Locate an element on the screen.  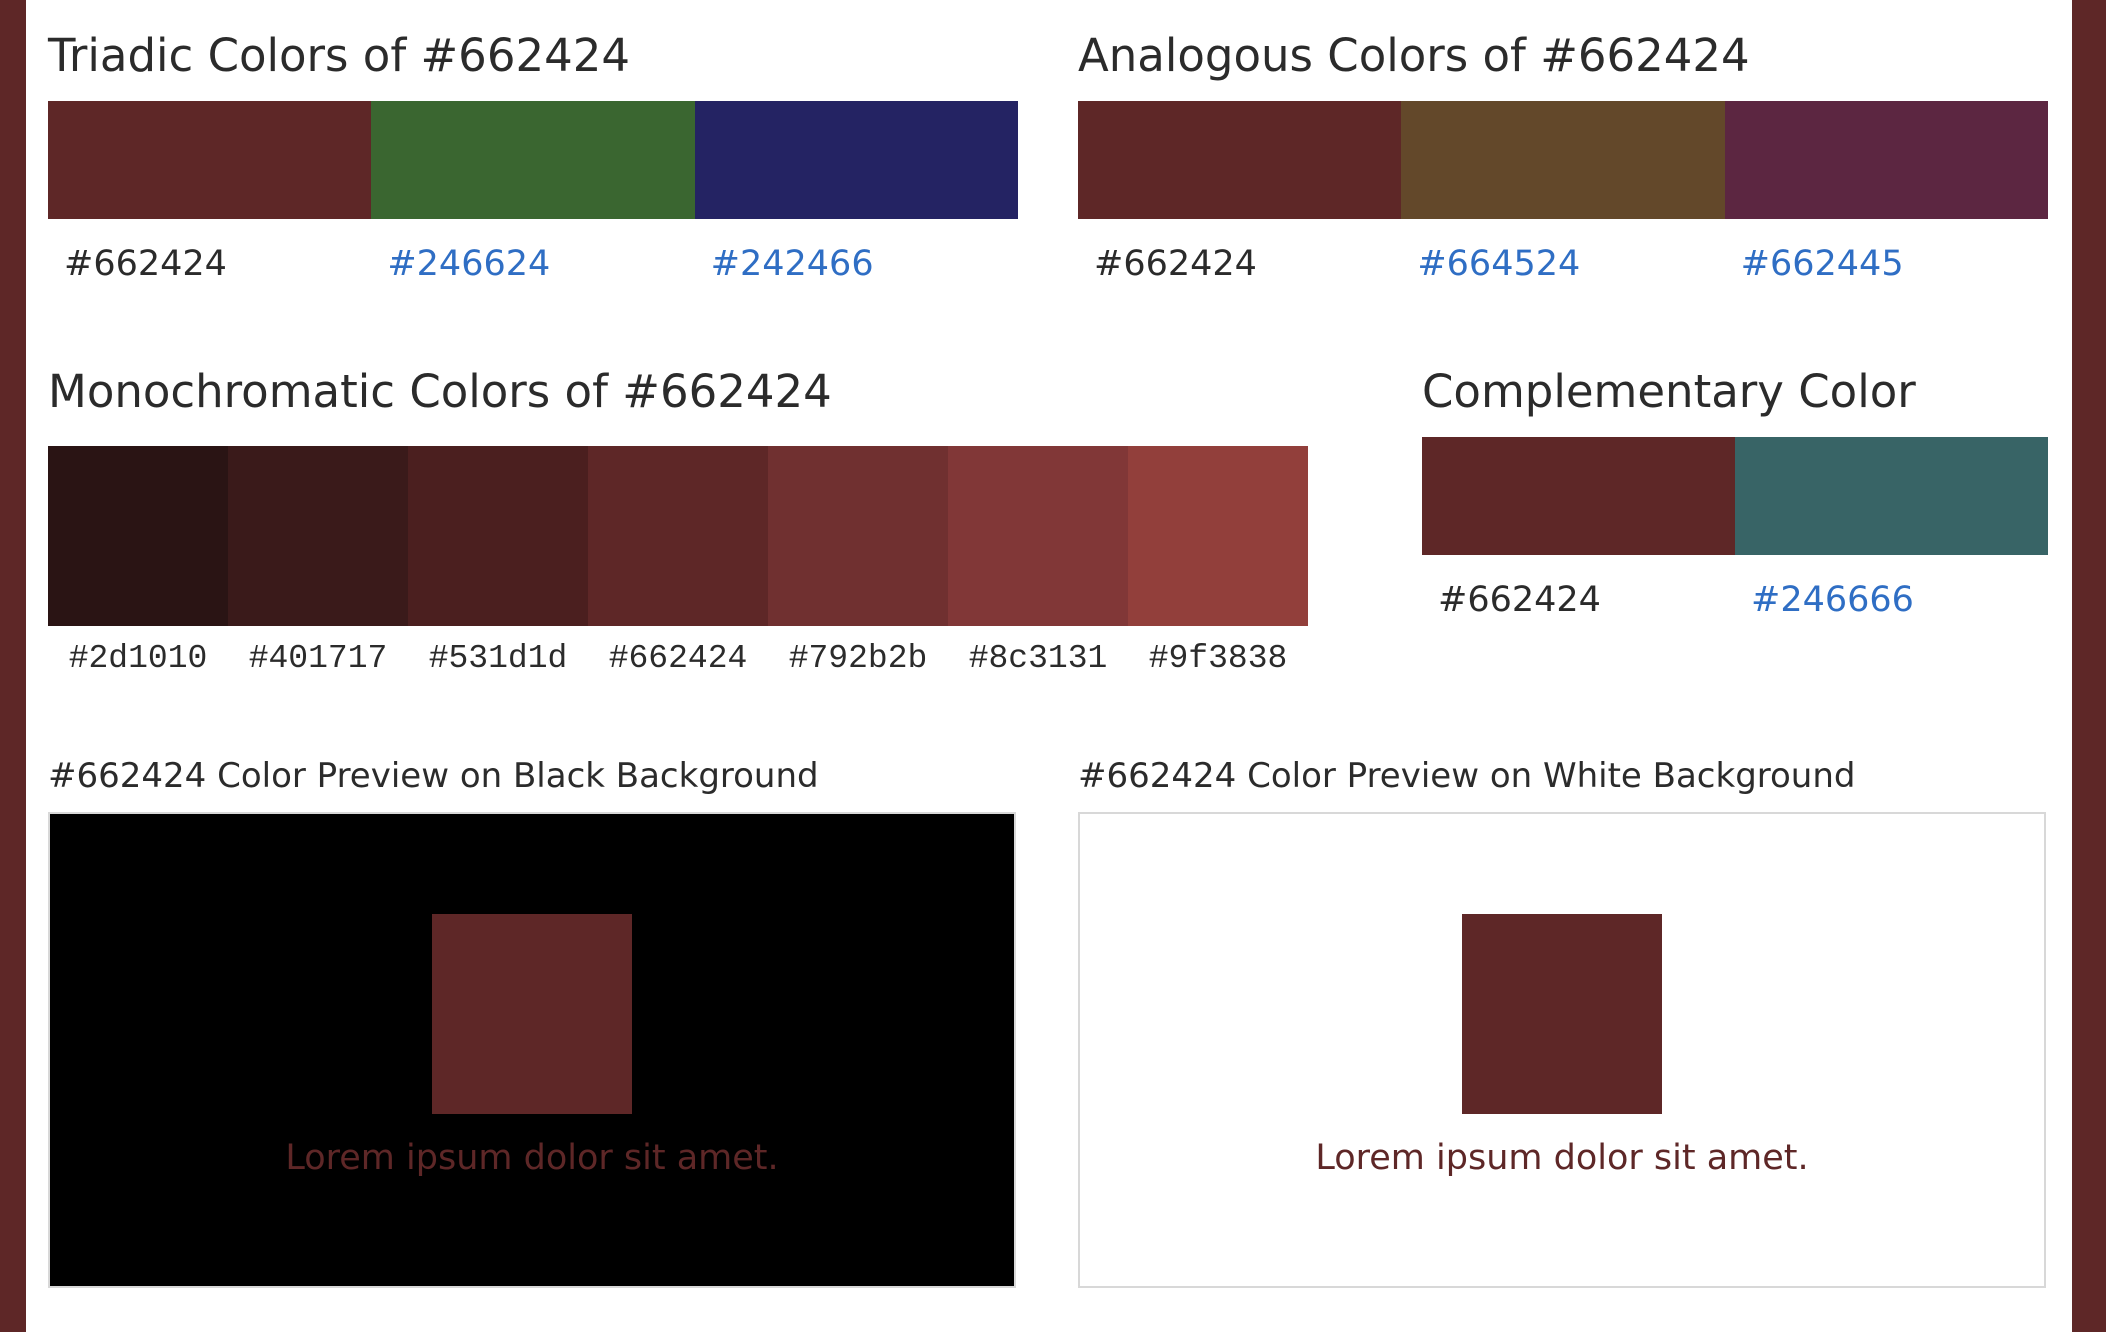
mono-label-3: #531d1d is located at coordinates (498, 658).